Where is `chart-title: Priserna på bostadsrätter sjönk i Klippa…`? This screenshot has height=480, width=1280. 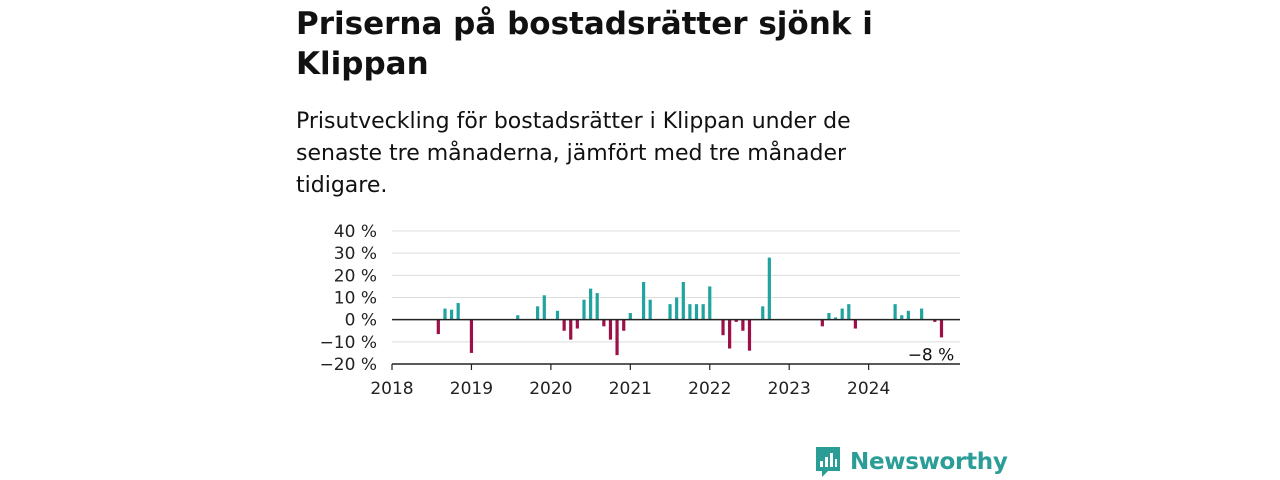 chart-title: Priserna på bostadsrätter sjönk i Klippa… is located at coordinates (584, 44).